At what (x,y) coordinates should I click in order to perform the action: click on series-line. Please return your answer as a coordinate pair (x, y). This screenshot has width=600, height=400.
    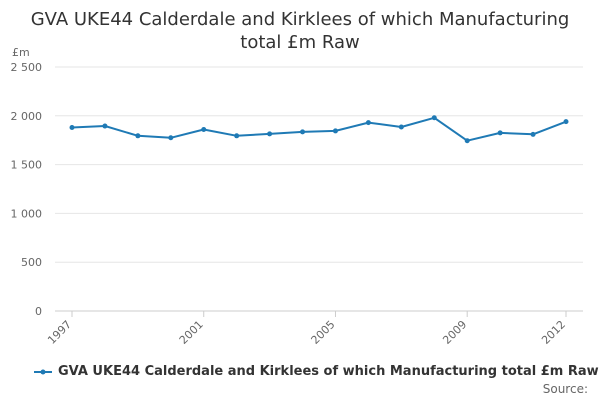
    Looking at the image, I should click on (319, 129).